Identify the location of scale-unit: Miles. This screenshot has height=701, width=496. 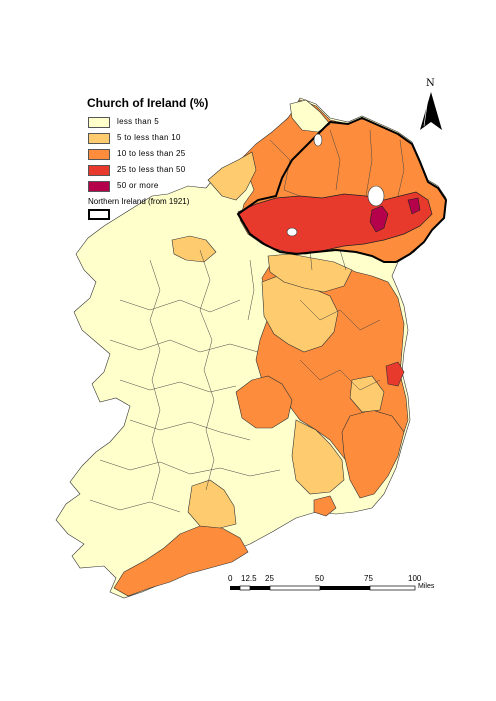
(426, 586).